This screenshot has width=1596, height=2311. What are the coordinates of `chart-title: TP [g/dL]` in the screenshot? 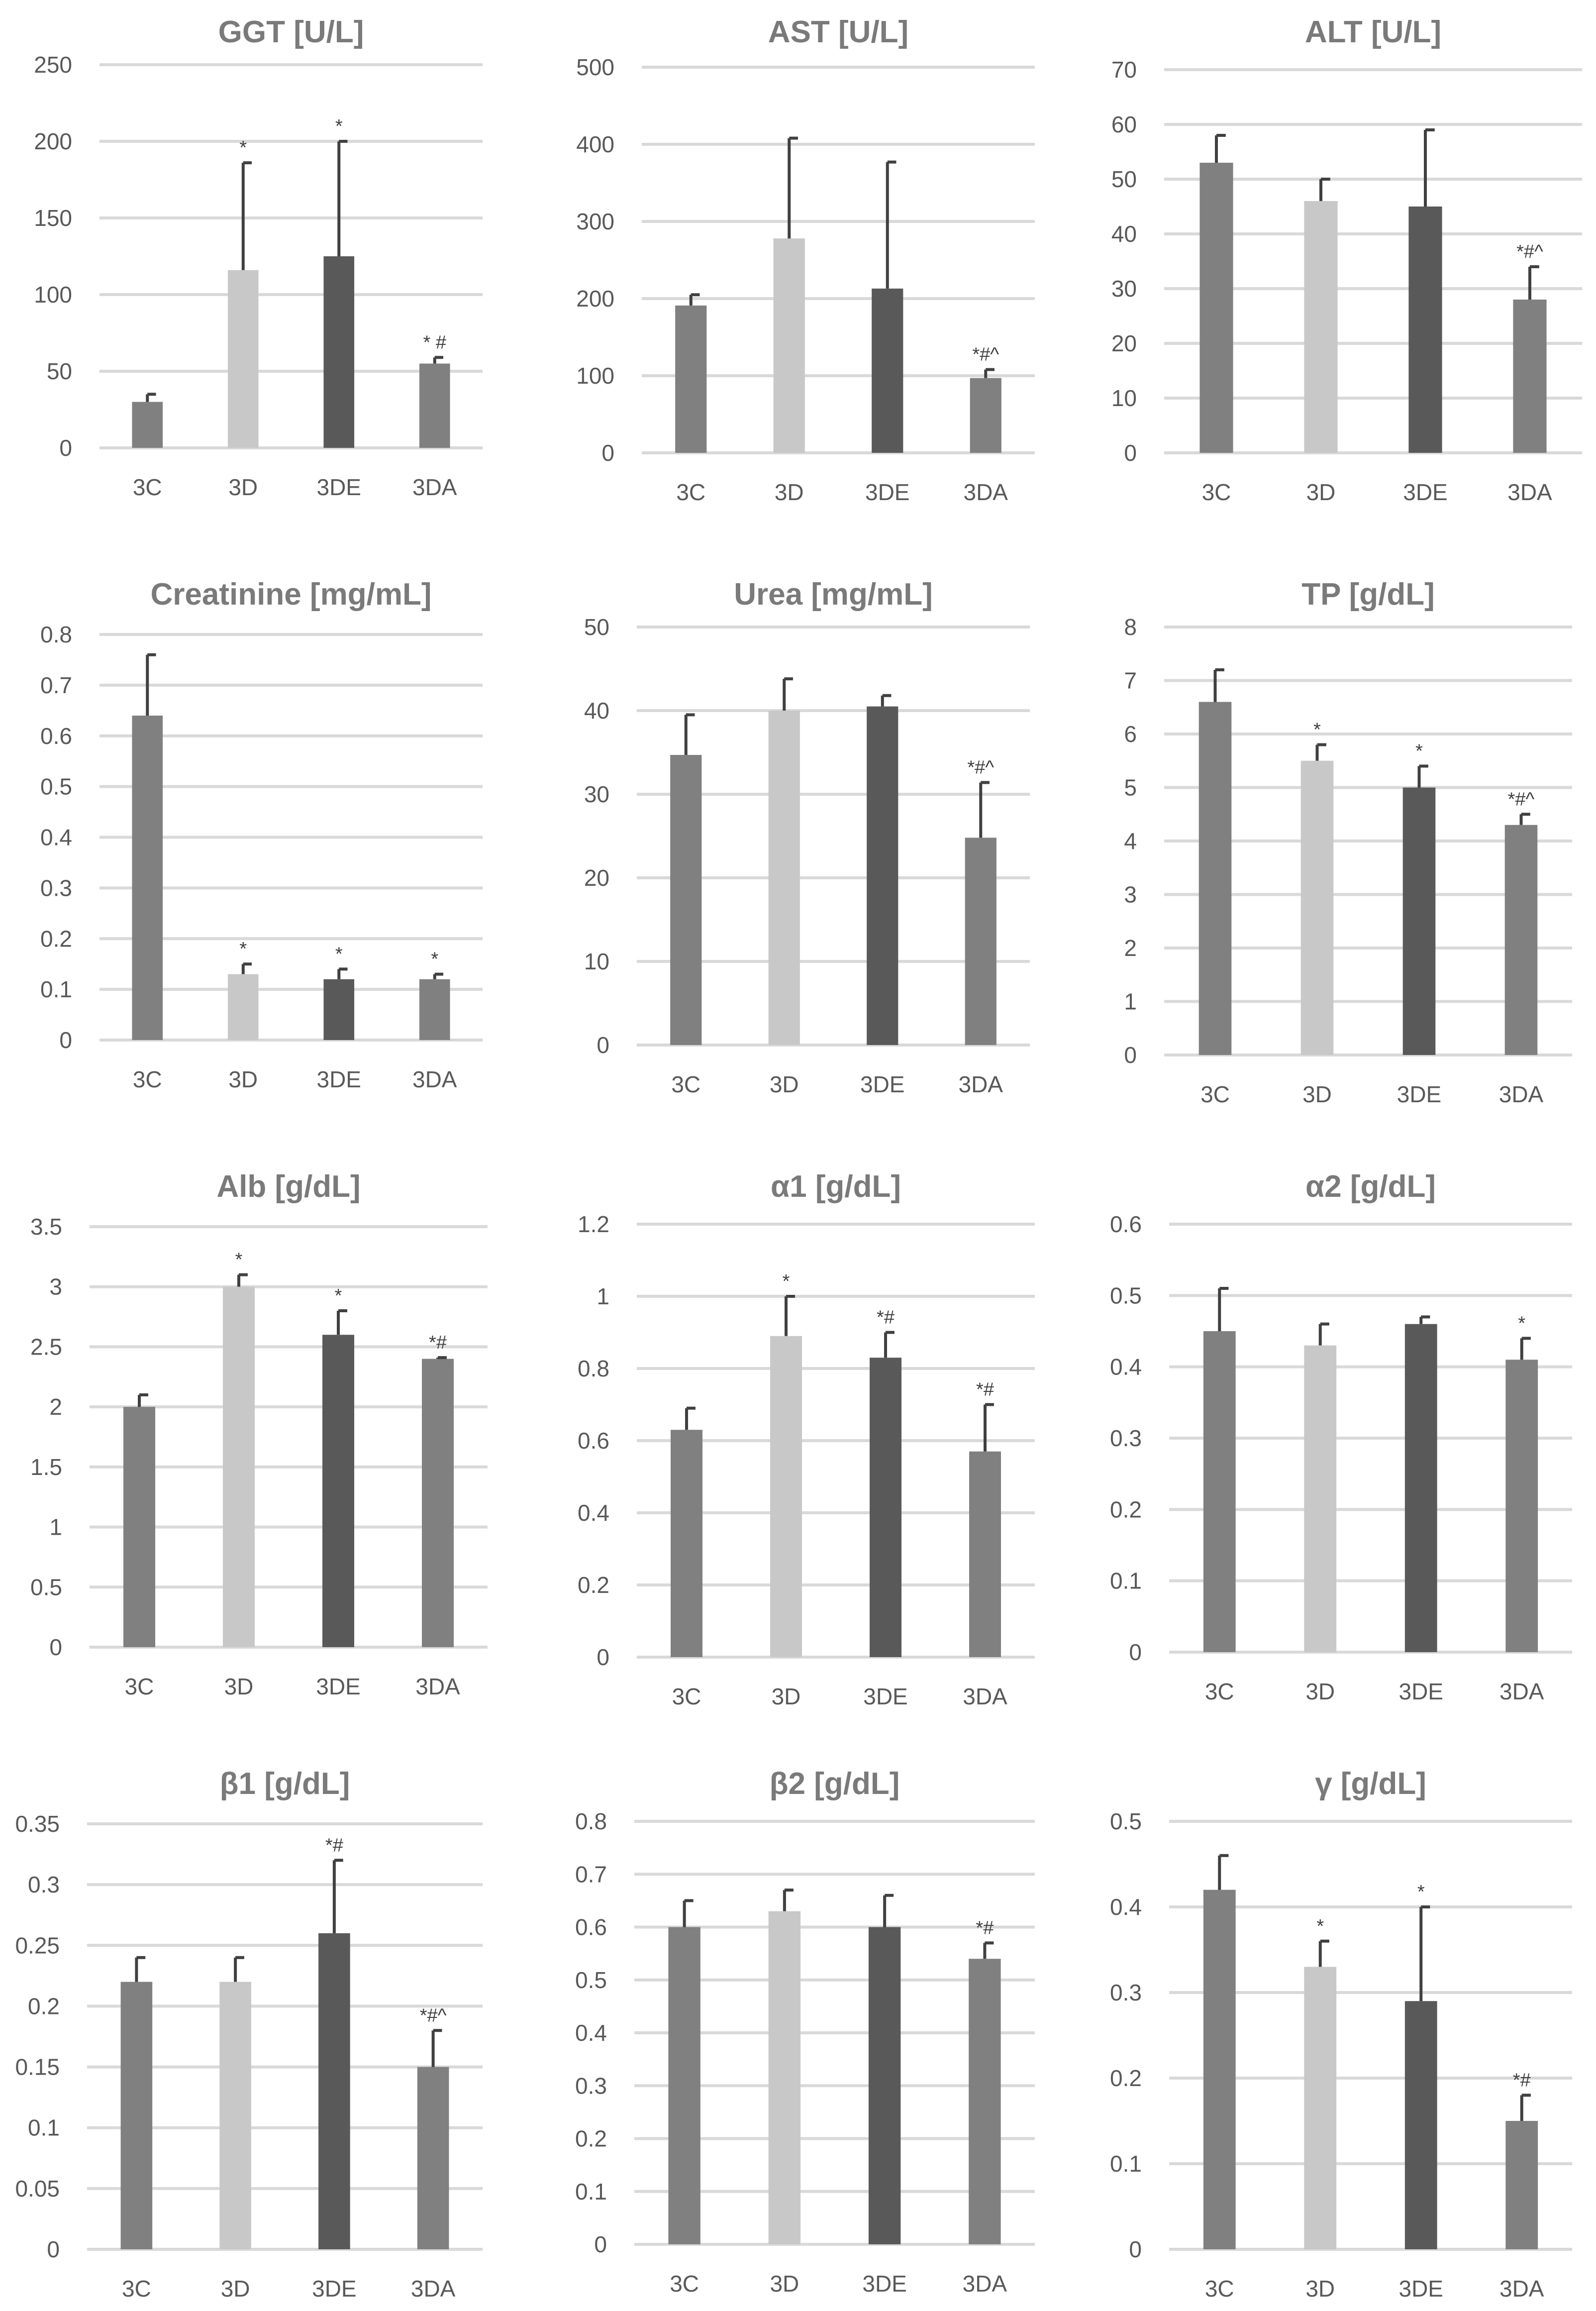 It's located at (1367, 594).